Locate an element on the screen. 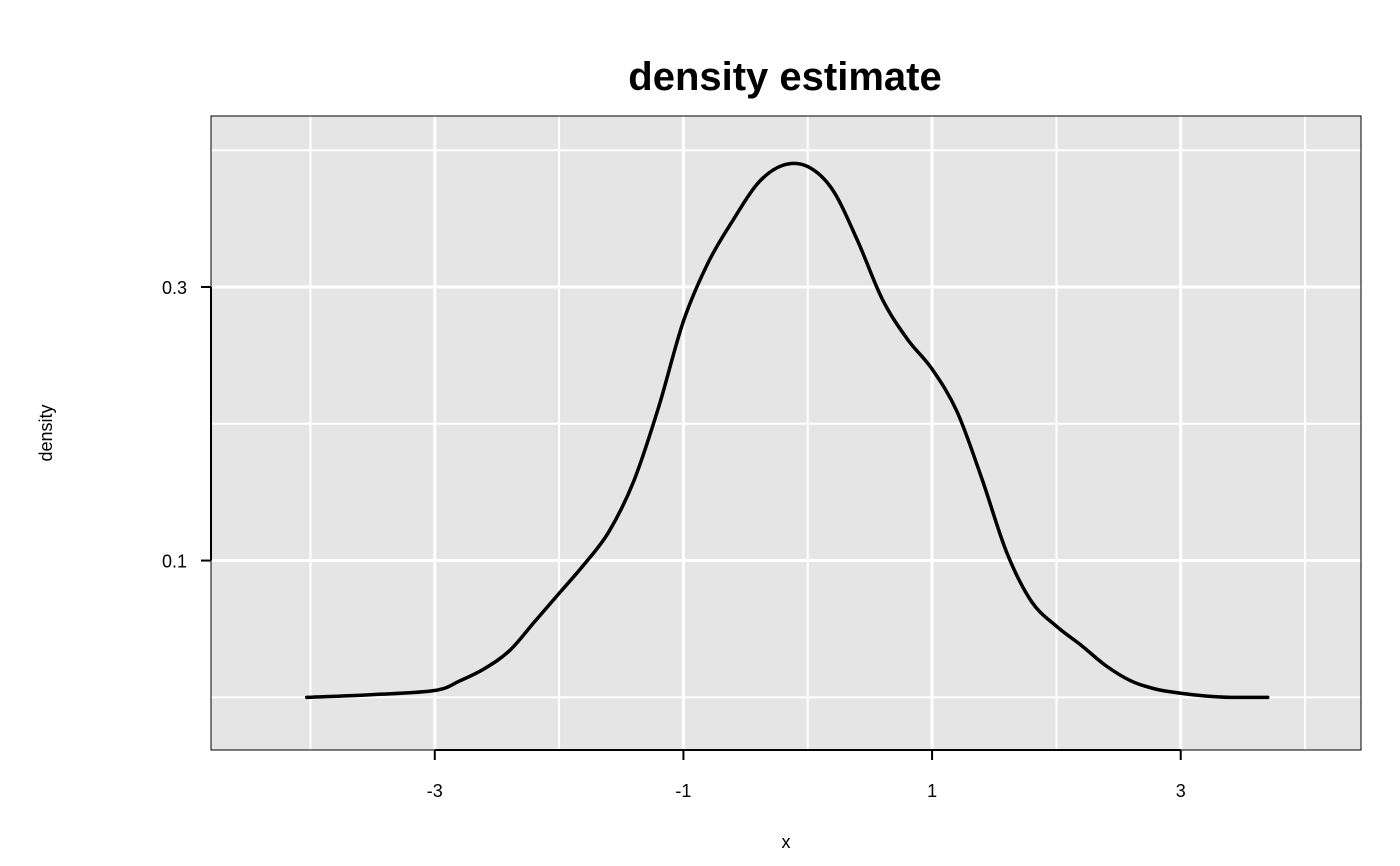  x-tick-label: 1 is located at coordinates (932, 791).